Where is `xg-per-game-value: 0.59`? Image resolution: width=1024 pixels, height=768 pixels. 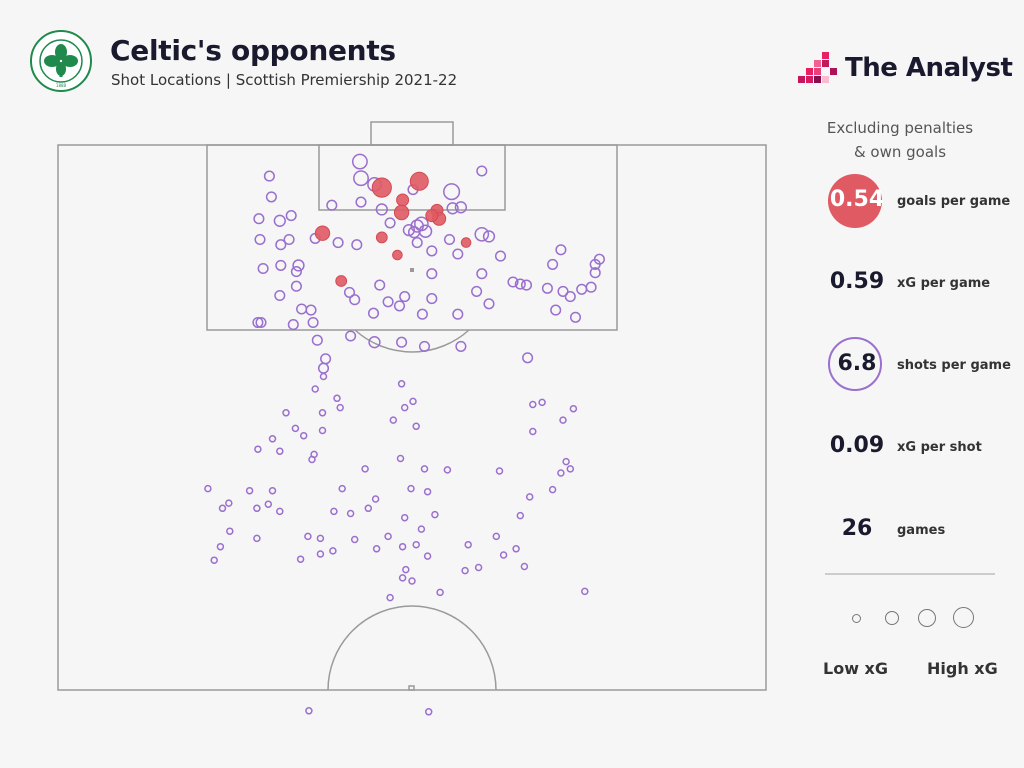 xg-per-game-value: 0.59 is located at coordinates (857, 281).